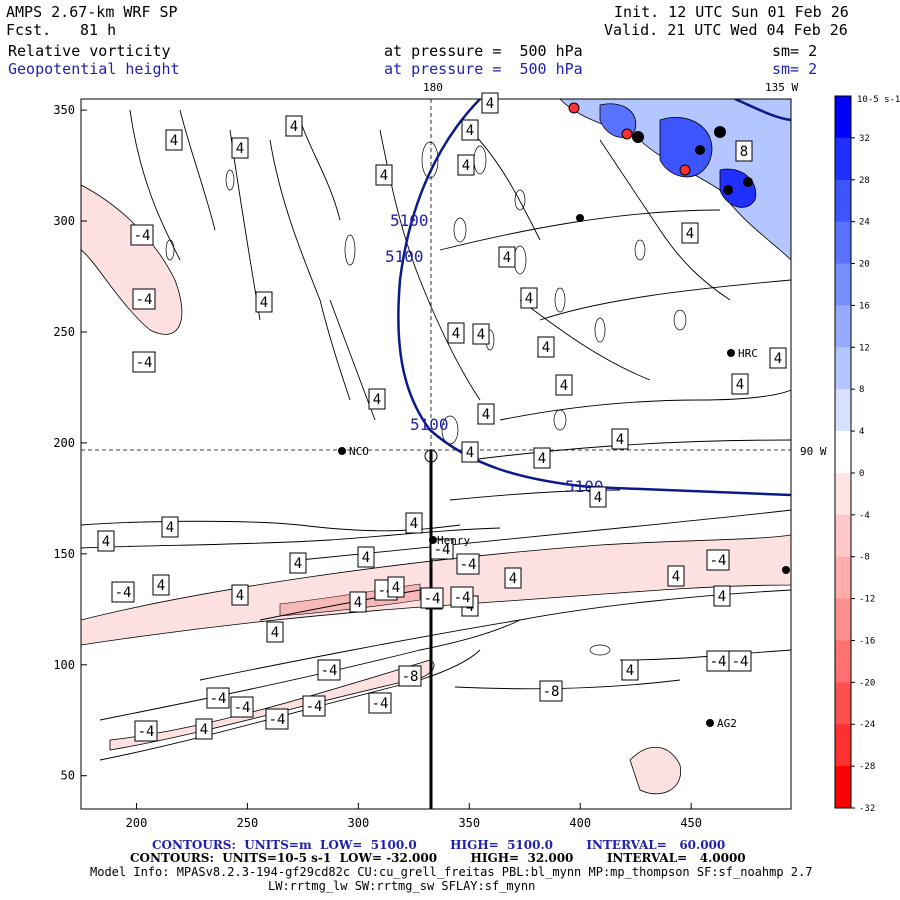  I want to click on x-axis: 200 250 300 350 400 450, so click(414, 816).